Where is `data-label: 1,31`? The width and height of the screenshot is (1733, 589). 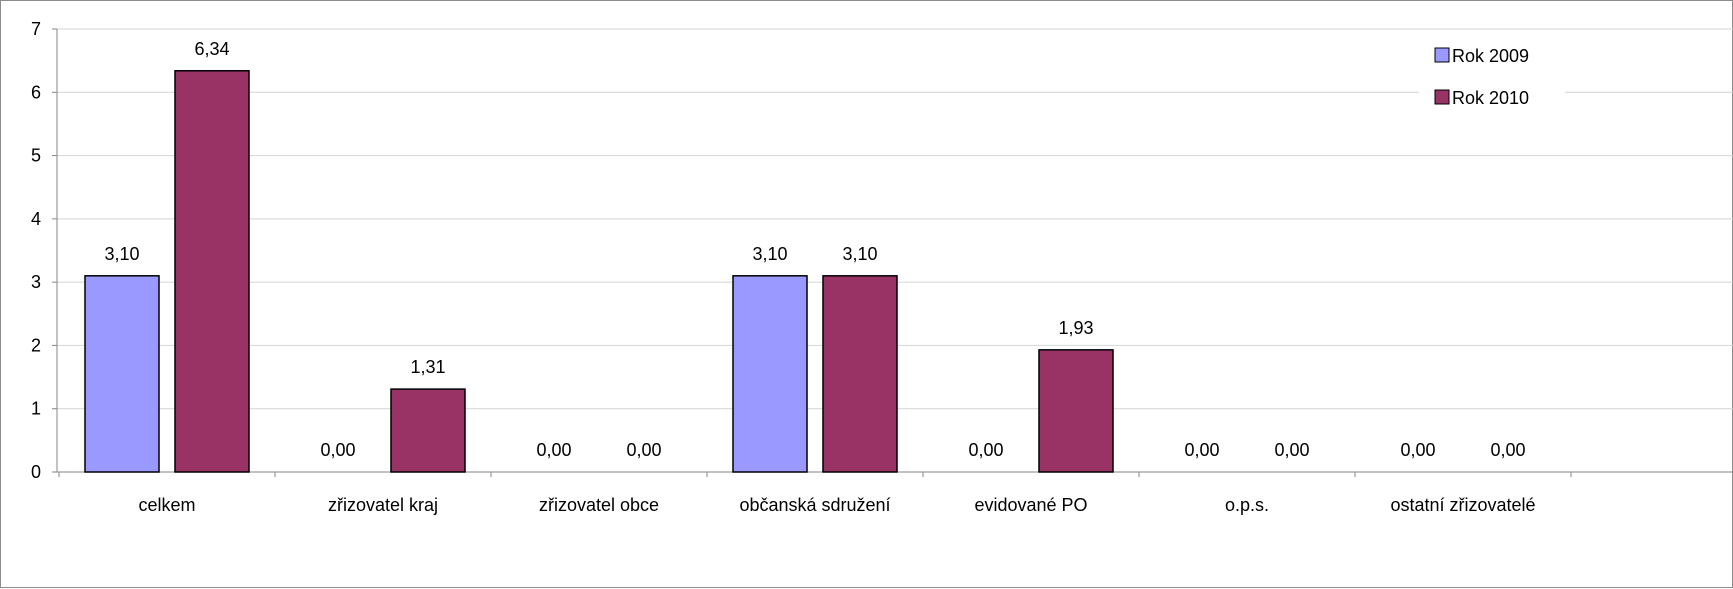
data-label: 1,31 is located at coordinates (427, 367).